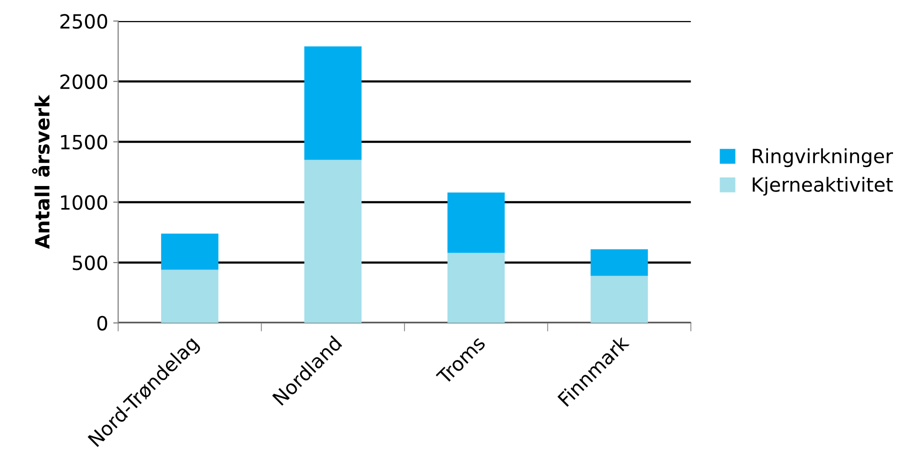  I want to click on y-tick-label: 500, so click(90, 263).